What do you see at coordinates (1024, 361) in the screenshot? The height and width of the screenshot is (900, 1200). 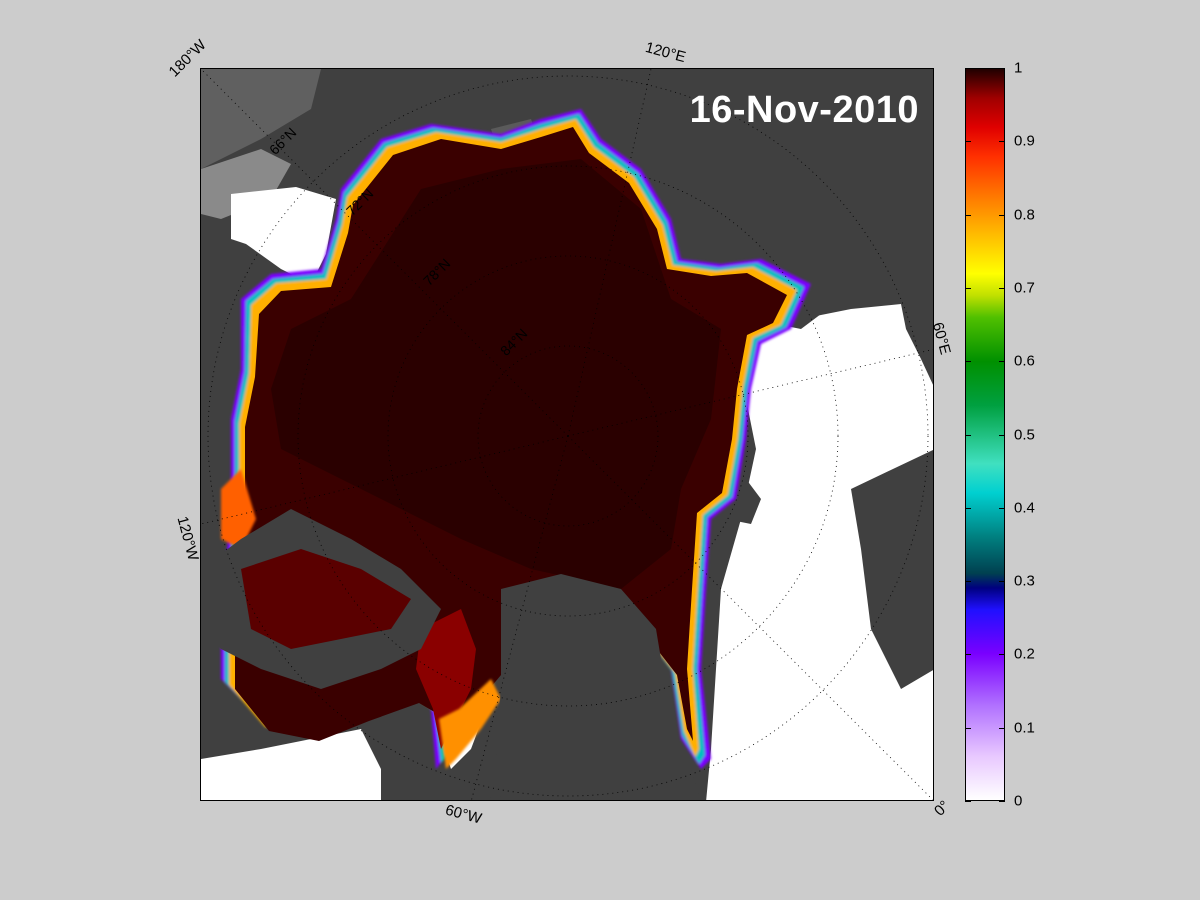 I see `colorbar-tick-label: 0.6` at bounding box center [1024, 361].